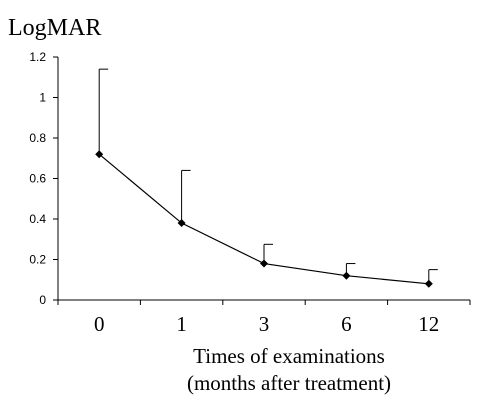 Image resolution: width=499 pixels, height=402 pixels. Describe the element at coordinates (37, 260) in the screenshot. I see `y-tick-label: 0.2` at that location.